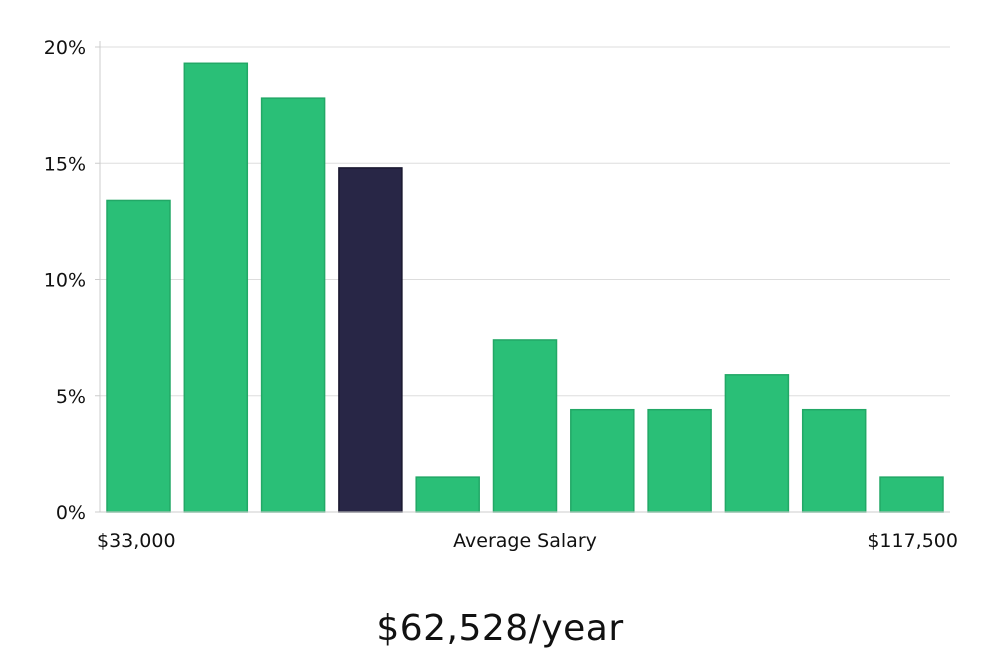 The height and width of the screenshot is (660, 1000). Describe the element at coordinates (136, 541) in the screenshot. I see `x-min-label: $33,000` at that location.